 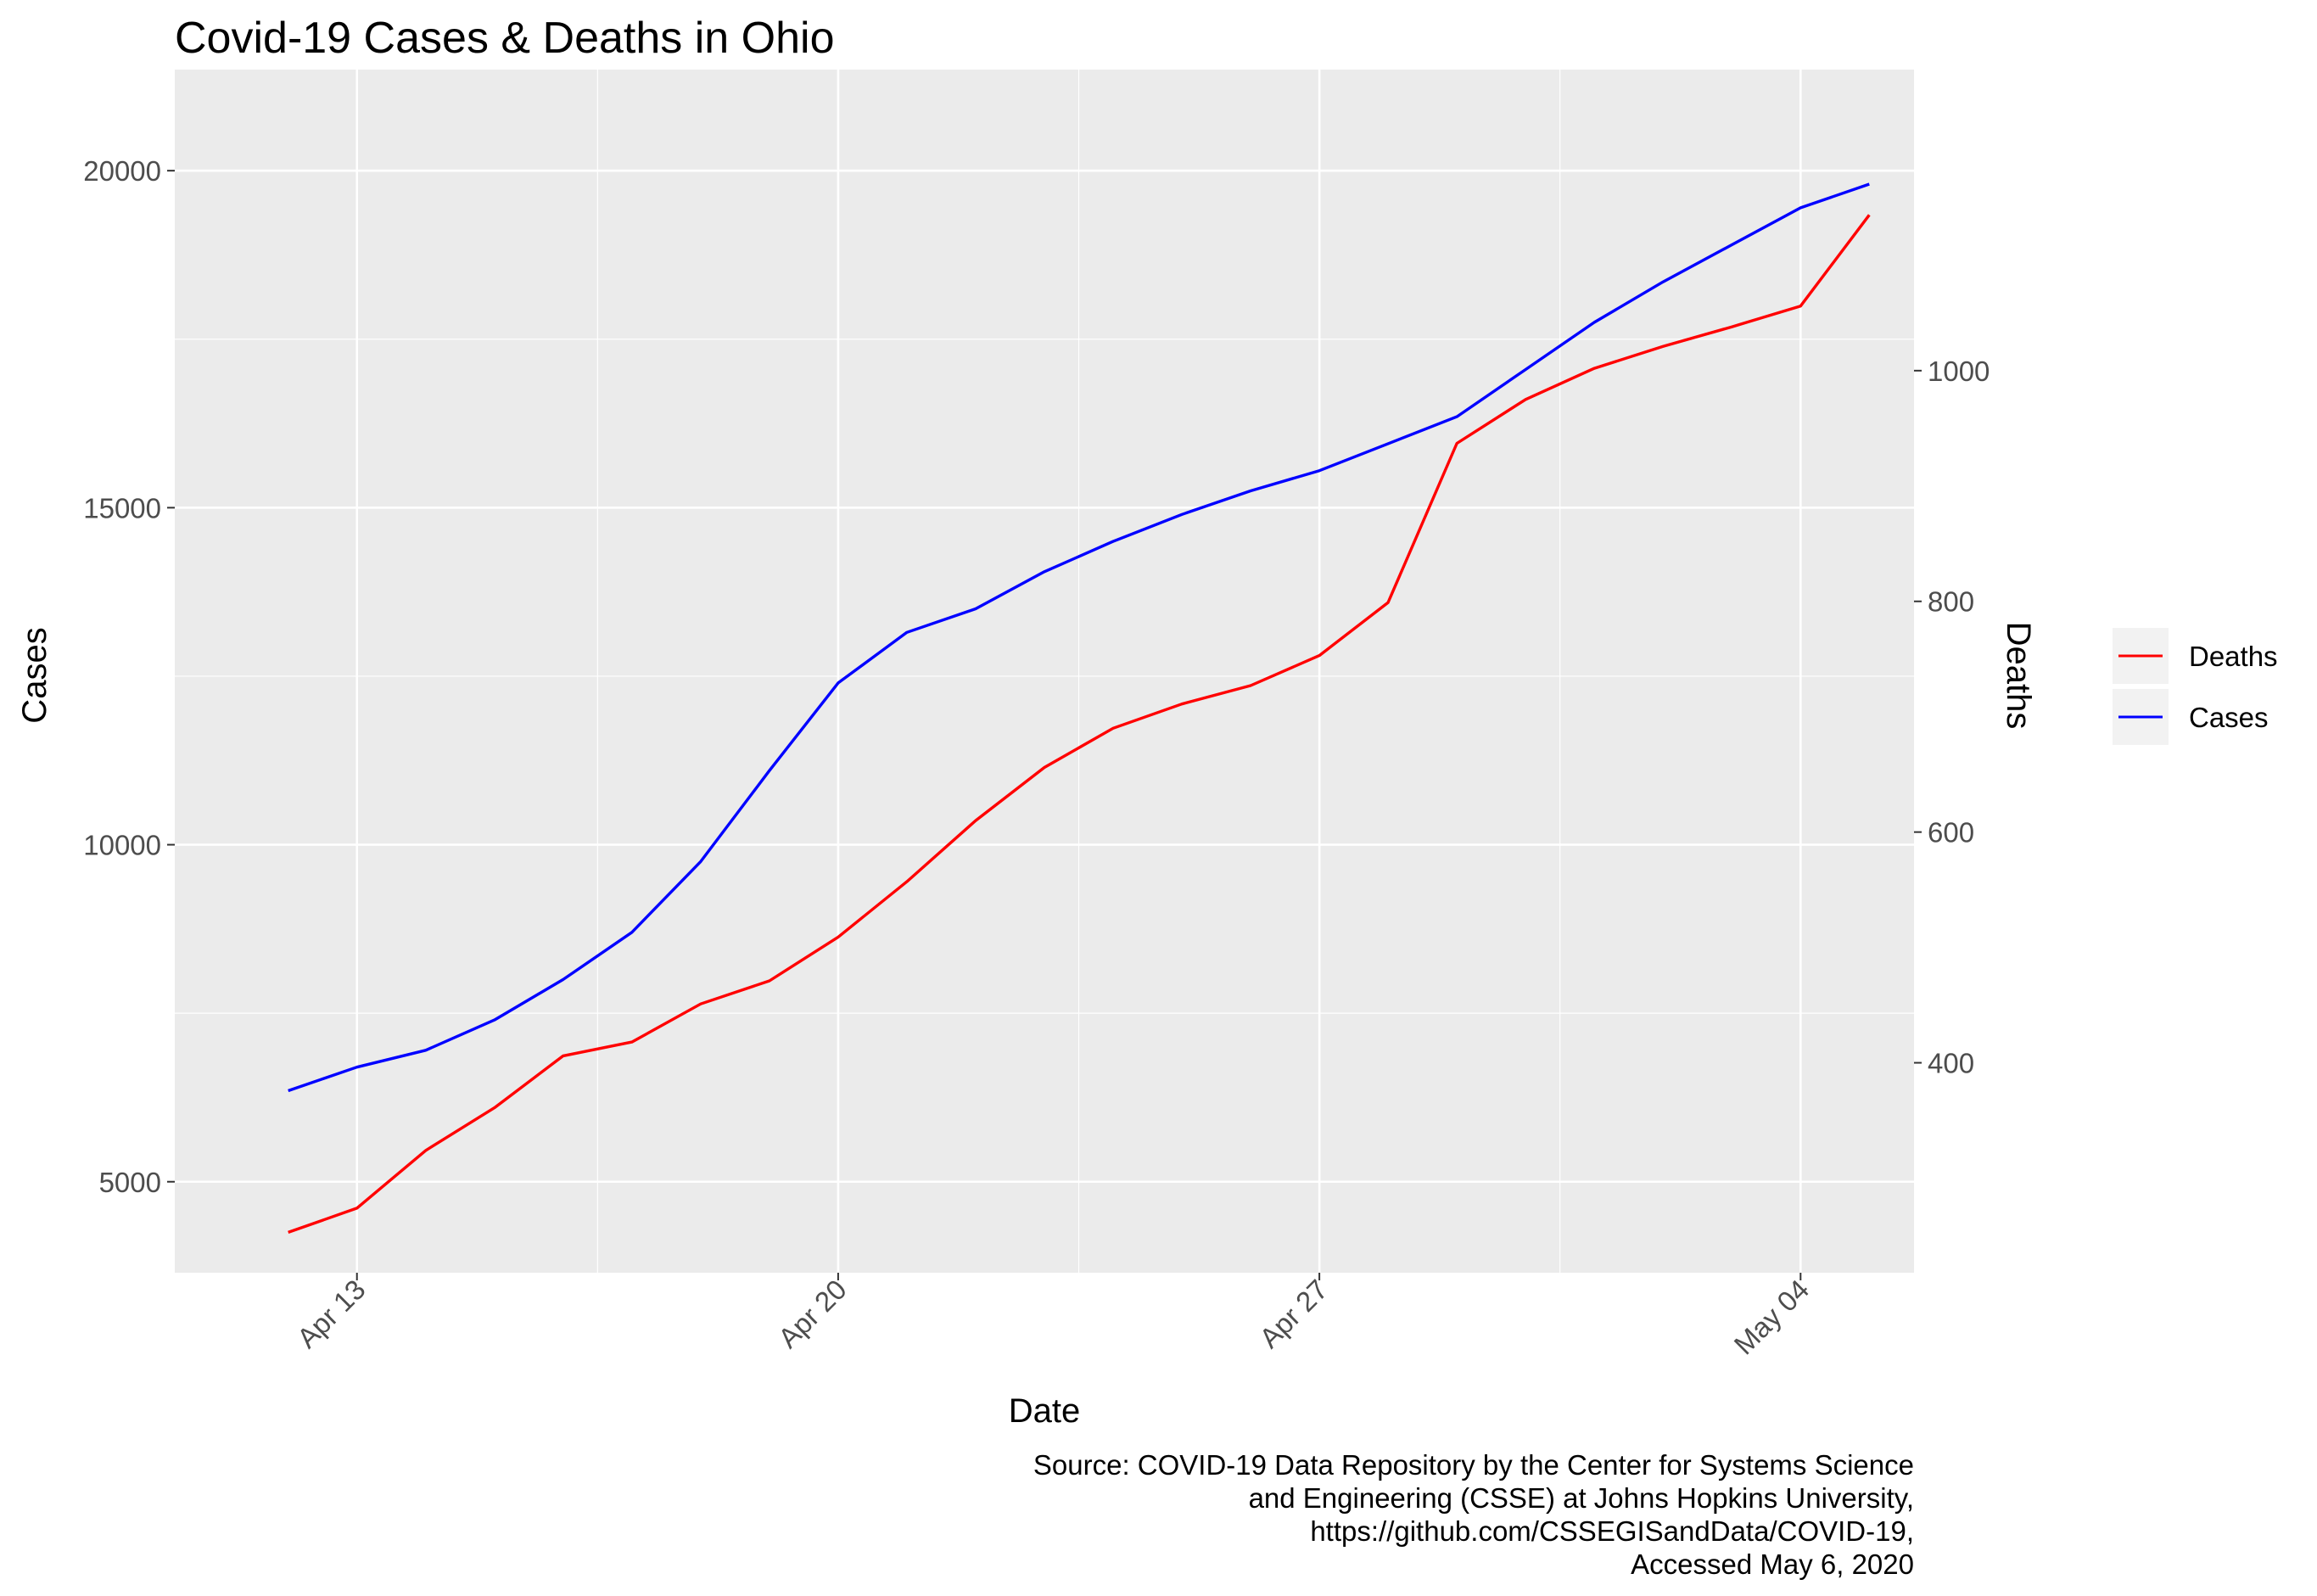 What do you see at coordinates (122, 171) in the screenshot?
I see `y-left-tick-label: 20000` at bounding box center [122, 171].